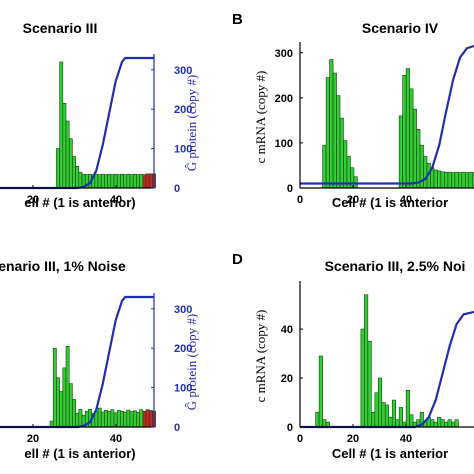 The width and height of the screenshot is (474, 474). What do you see at coordinates (284, 144) in the screenshot?
I see `y-tick-label: 100` at bounding box center [284, 144].